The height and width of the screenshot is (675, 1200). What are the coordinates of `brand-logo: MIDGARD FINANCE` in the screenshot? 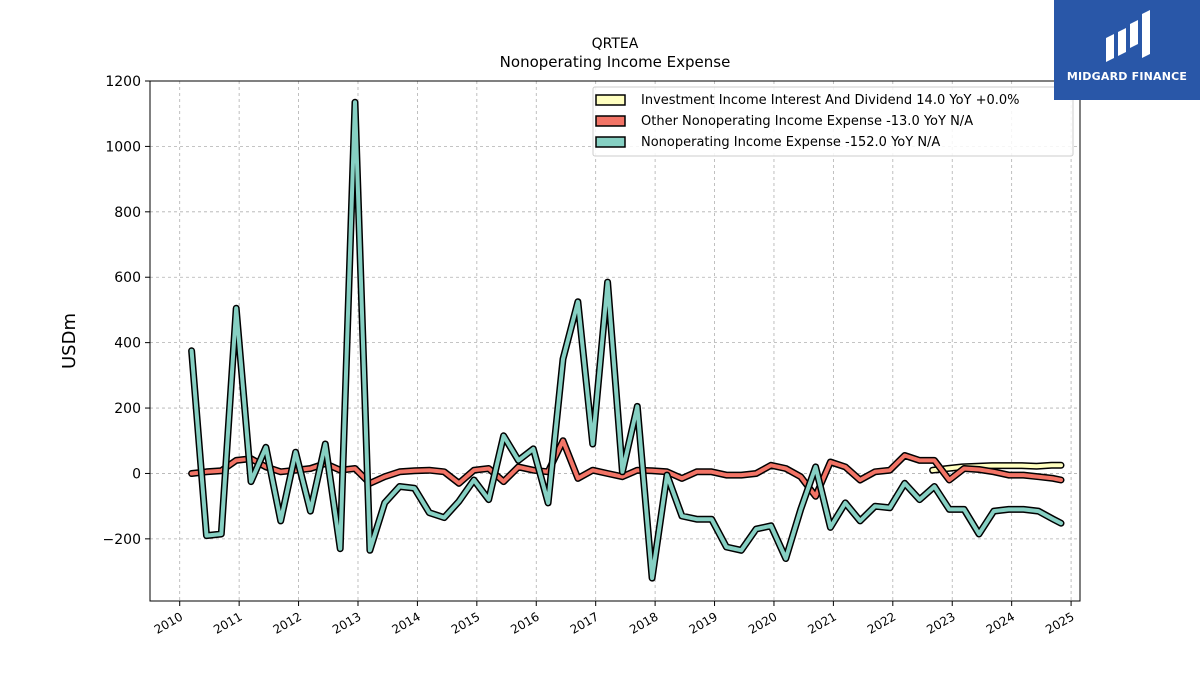 It's located at (1127, 50).